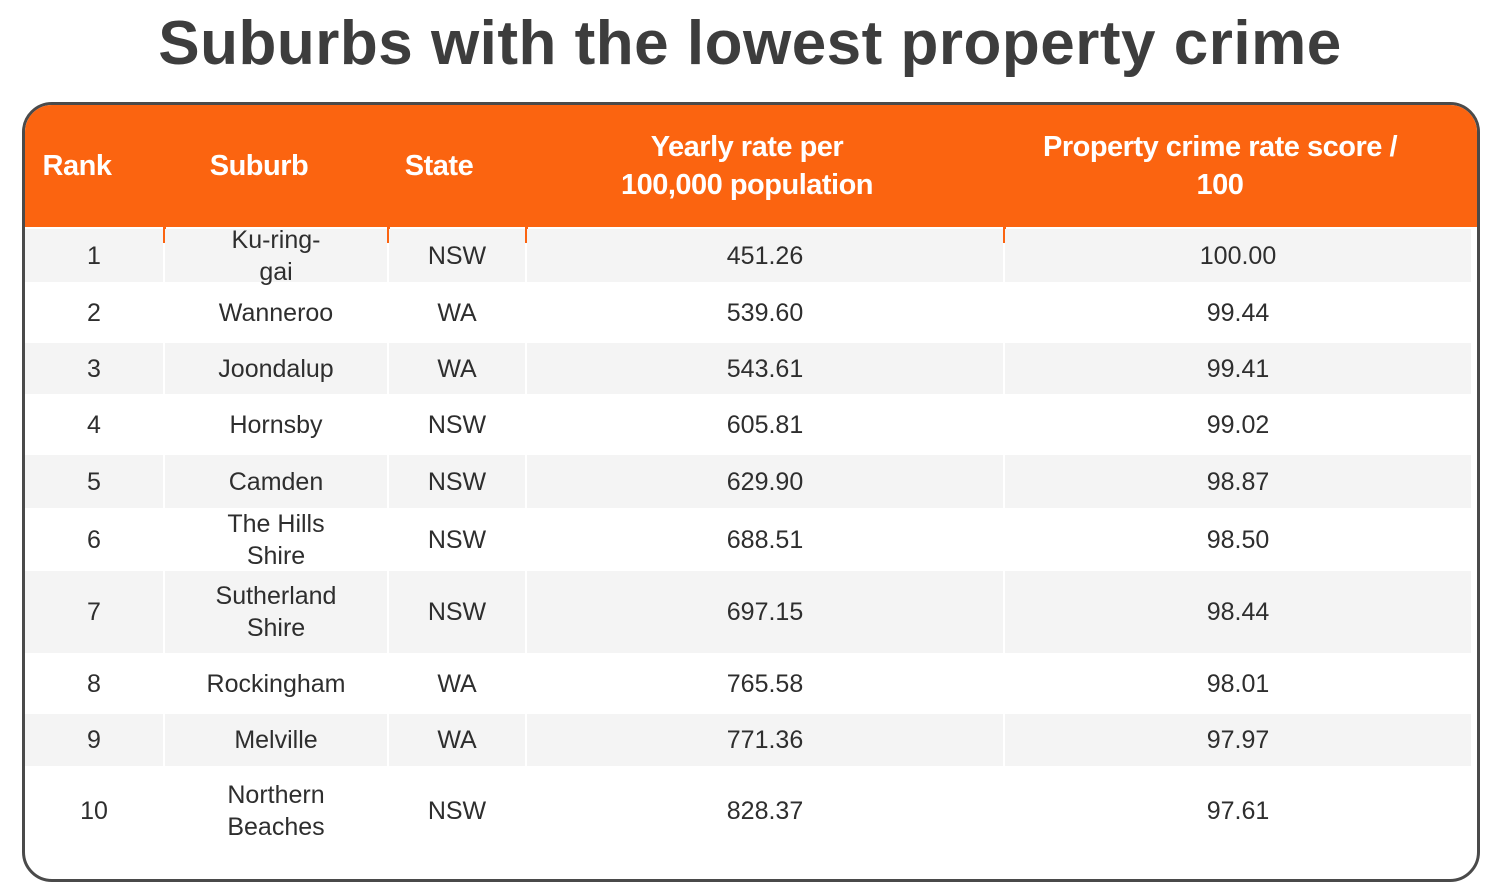 This screenshot has width=1500, height=894. Describe the element at coordinates (276, 368) in the screenshot. I see `suburb-cell: Joondalup` at that location.